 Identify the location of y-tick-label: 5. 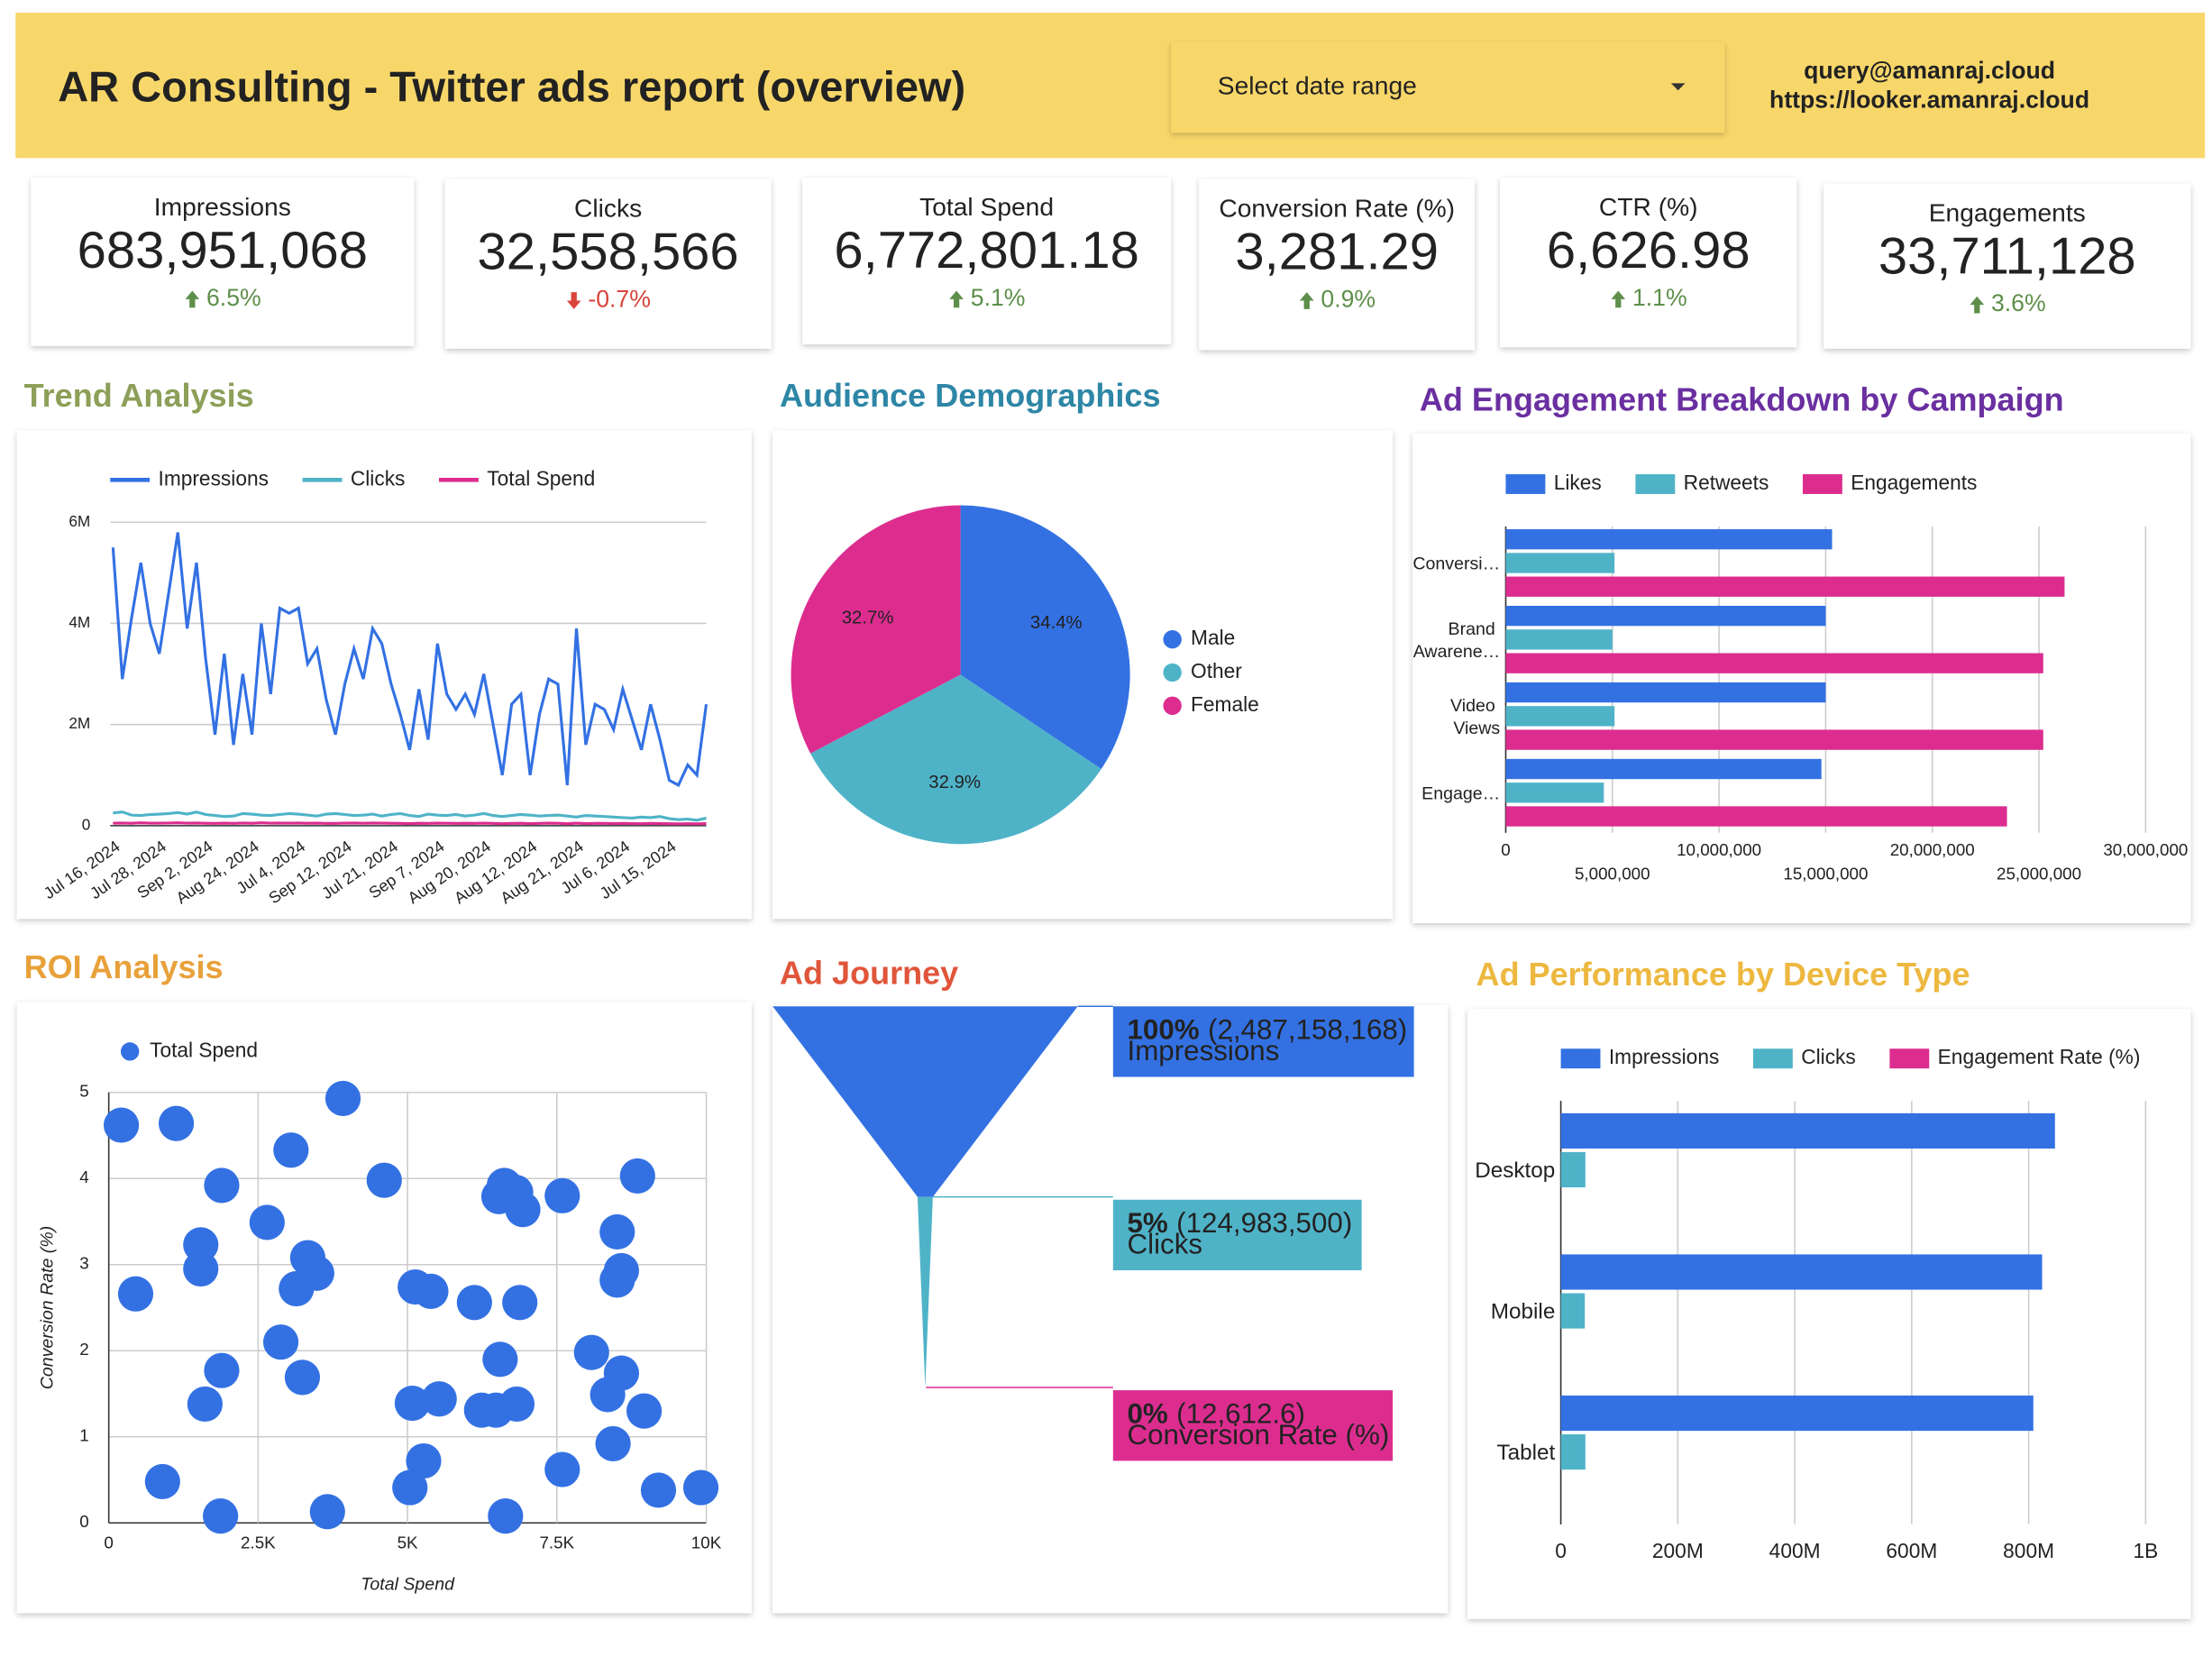
(83, 1091).